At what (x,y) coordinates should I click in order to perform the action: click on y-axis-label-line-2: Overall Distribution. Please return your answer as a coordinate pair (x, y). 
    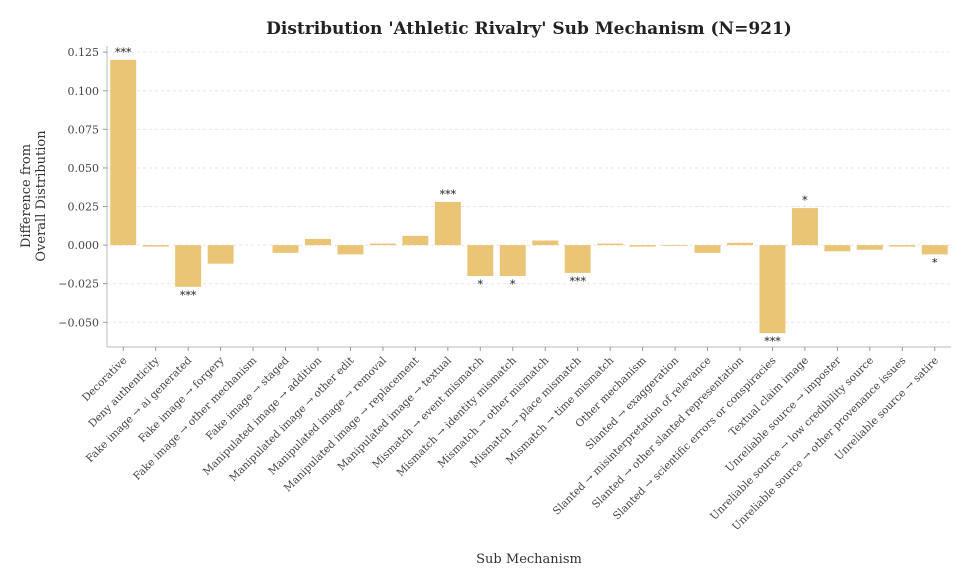
    Looking at the image, I should click on (41, 196).